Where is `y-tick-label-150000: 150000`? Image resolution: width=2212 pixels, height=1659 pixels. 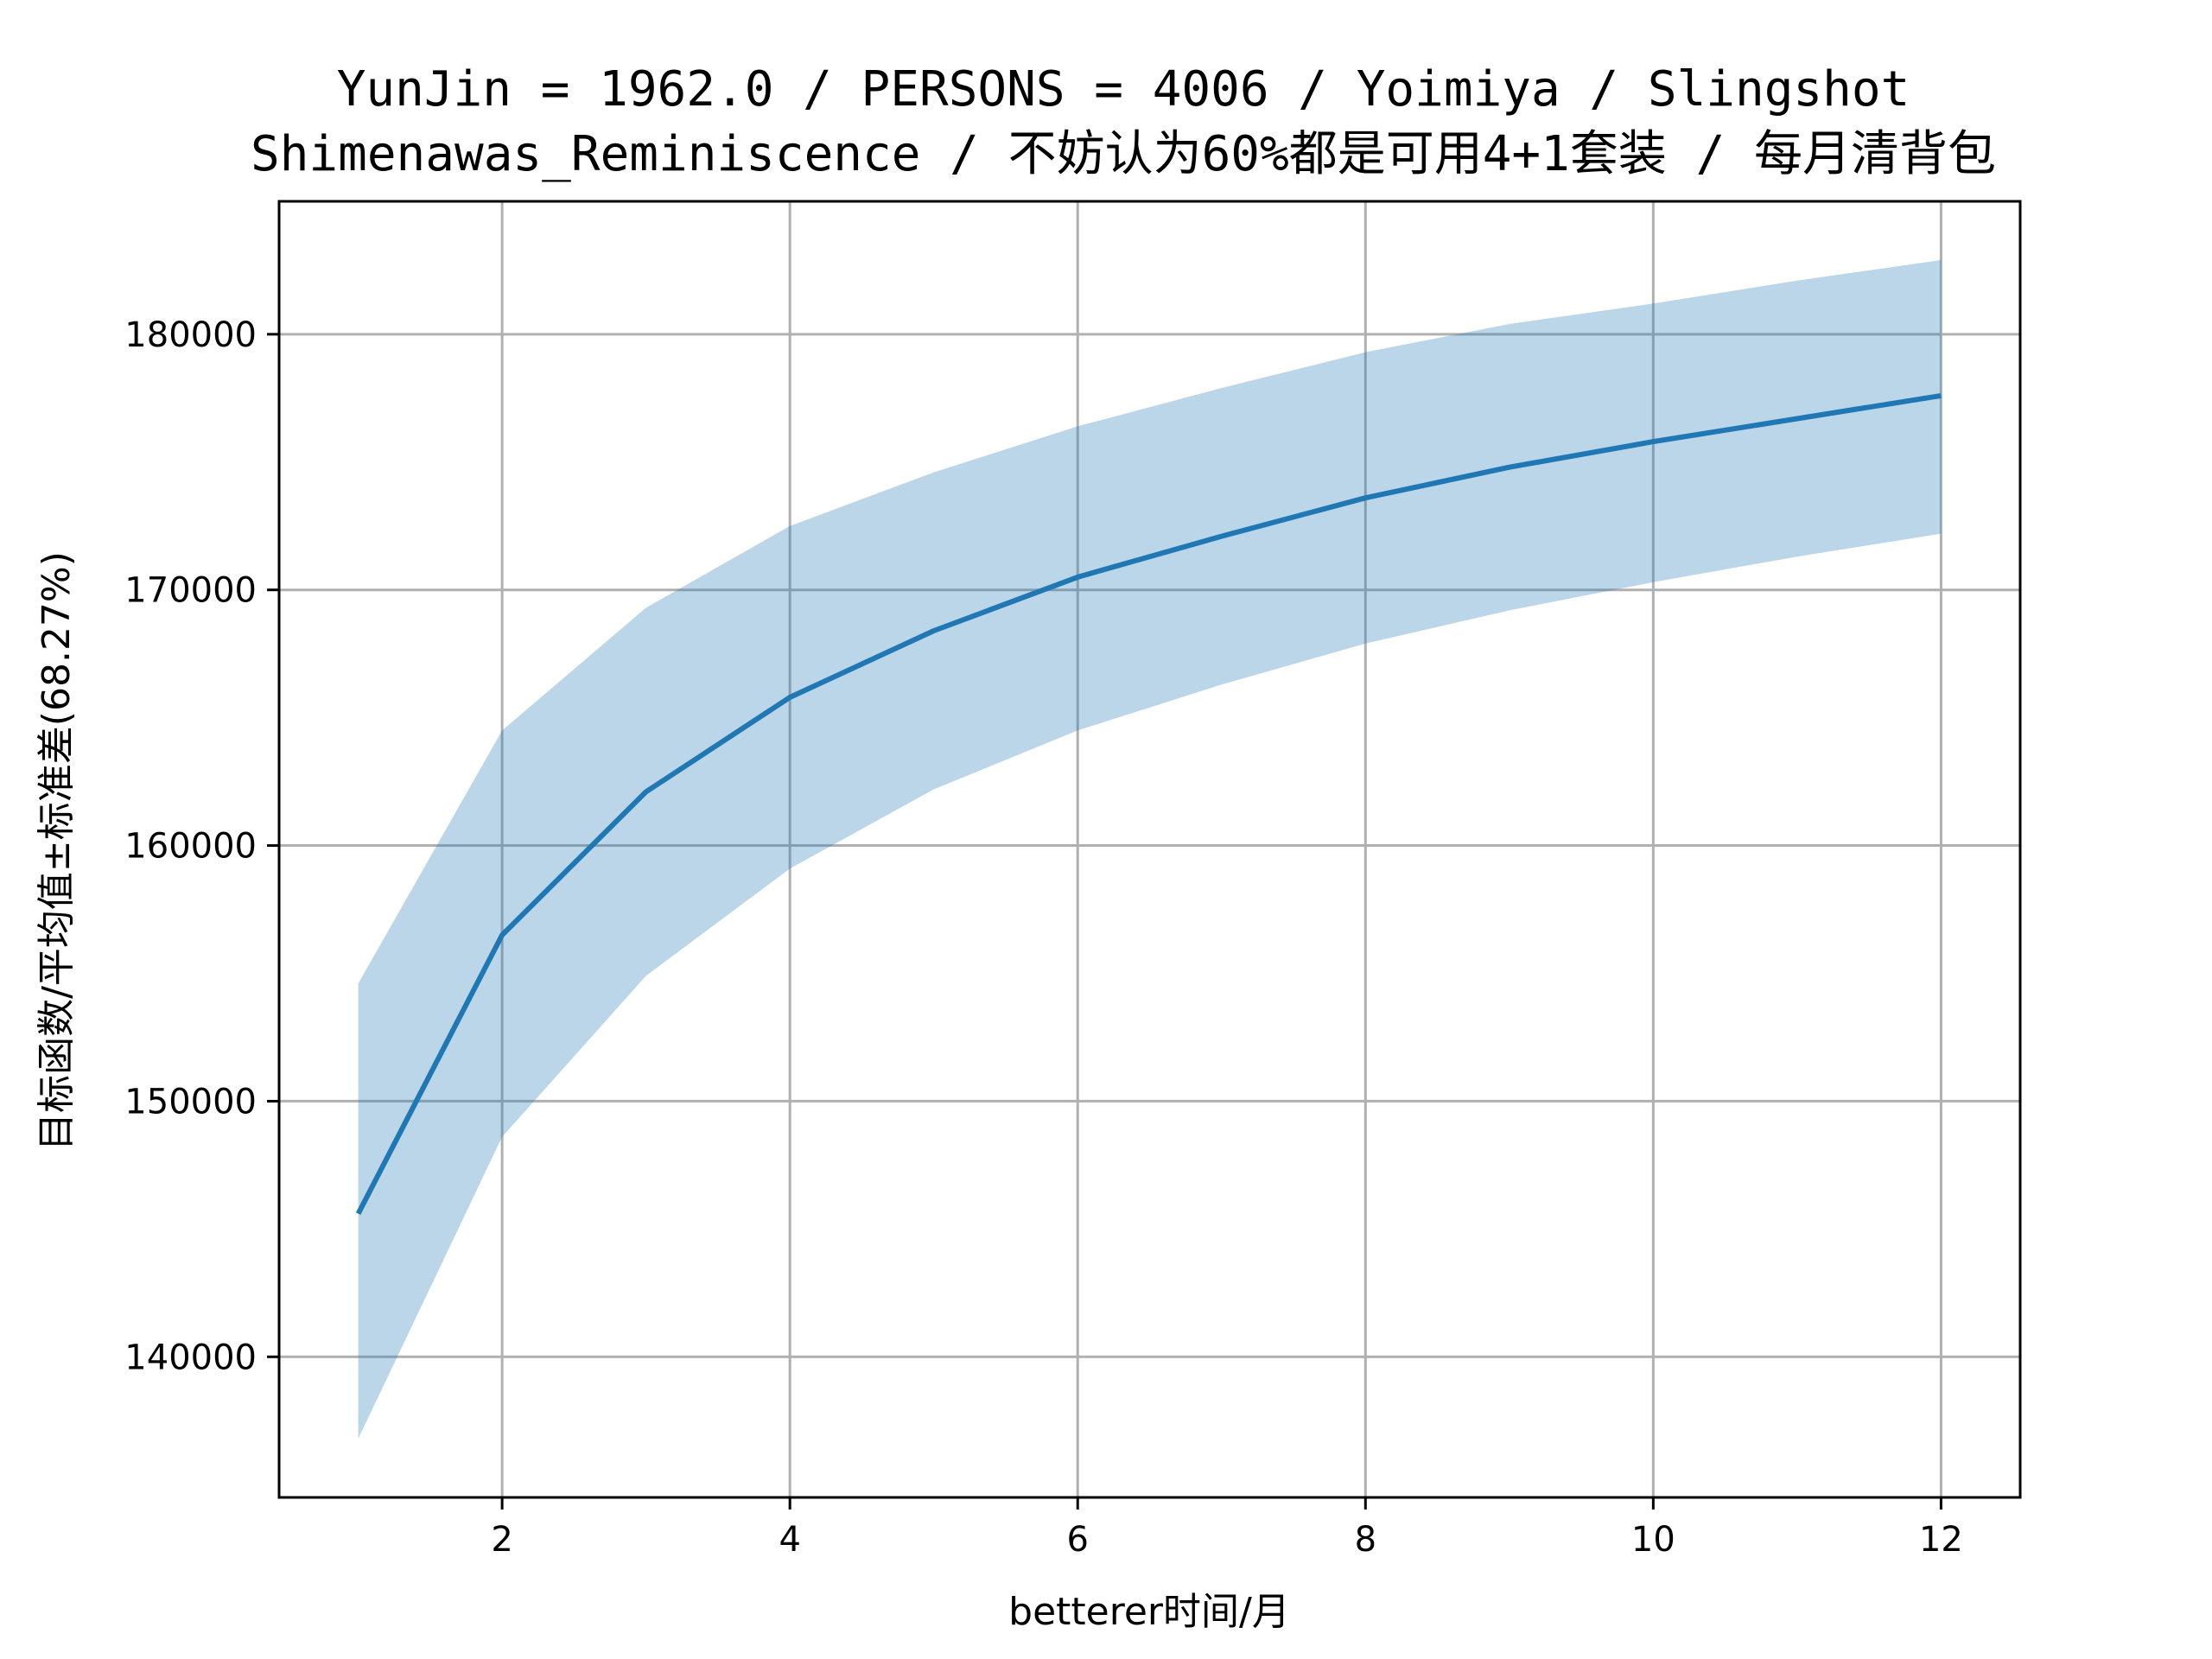
y-tick-label-150000: 150000 is located at coordinates (190, 1102).